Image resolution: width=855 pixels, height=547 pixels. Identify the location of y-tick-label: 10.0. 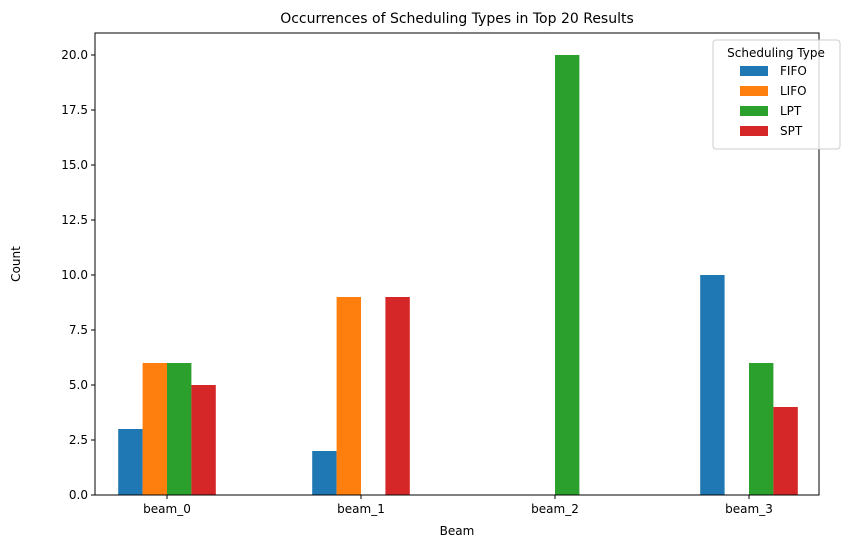
(74, 275).